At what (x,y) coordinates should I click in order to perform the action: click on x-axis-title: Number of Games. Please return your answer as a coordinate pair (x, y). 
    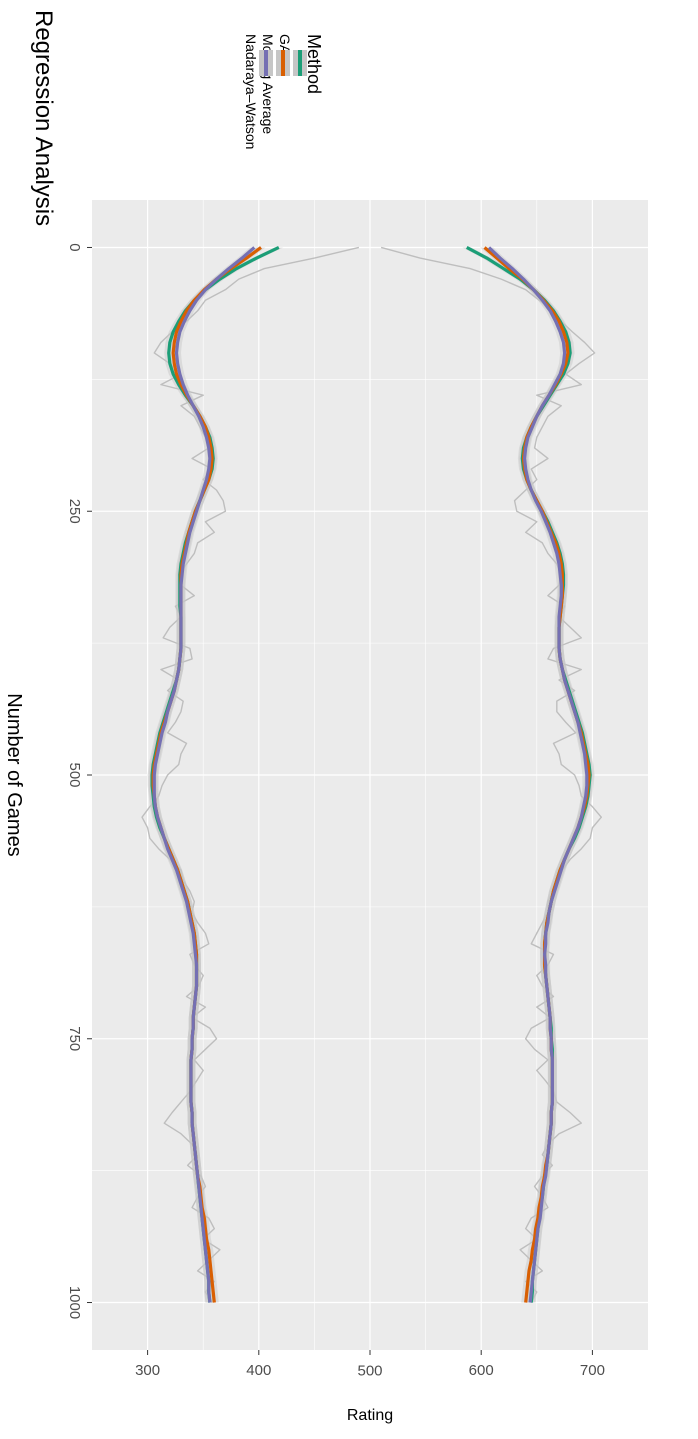
    Looking at the image, I should click on (14, 774).